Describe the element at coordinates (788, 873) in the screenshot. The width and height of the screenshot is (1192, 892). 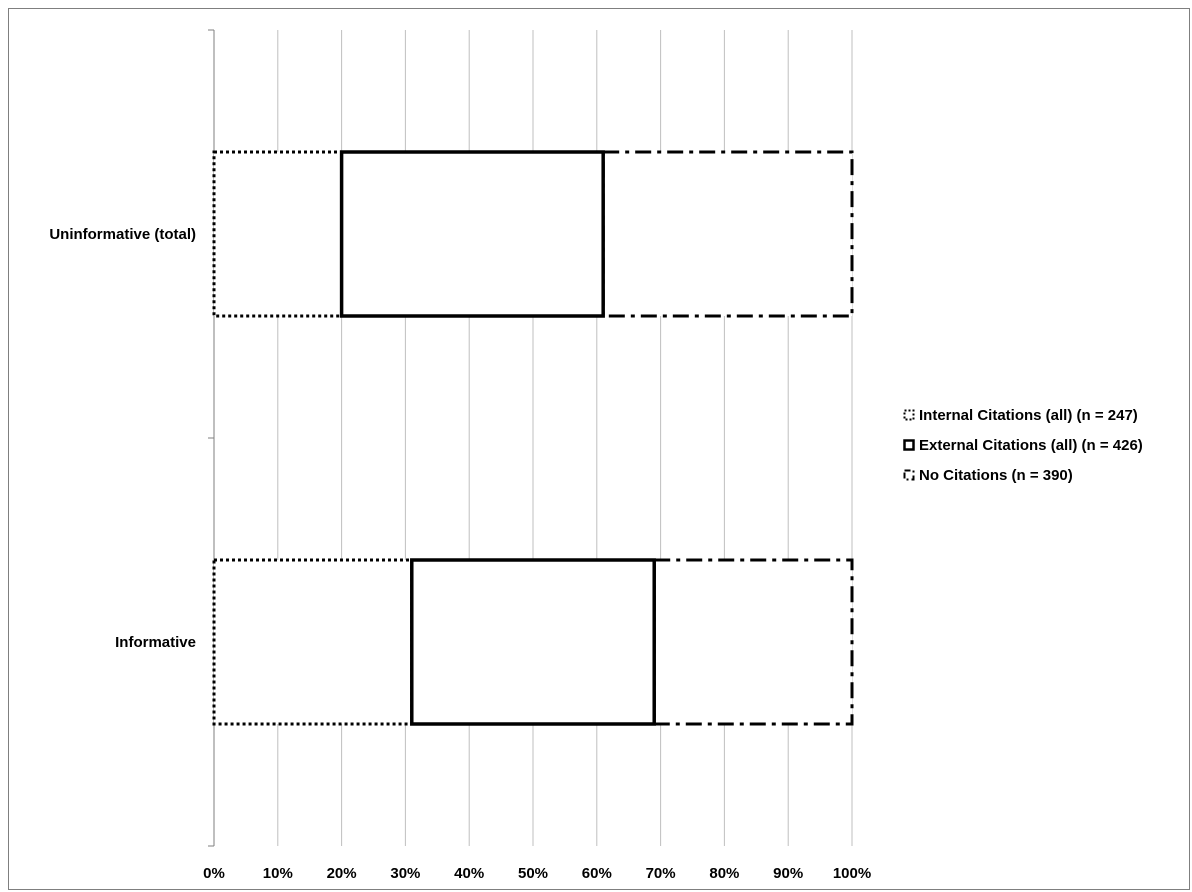
I see `x-tick-label: 90%` at that location.